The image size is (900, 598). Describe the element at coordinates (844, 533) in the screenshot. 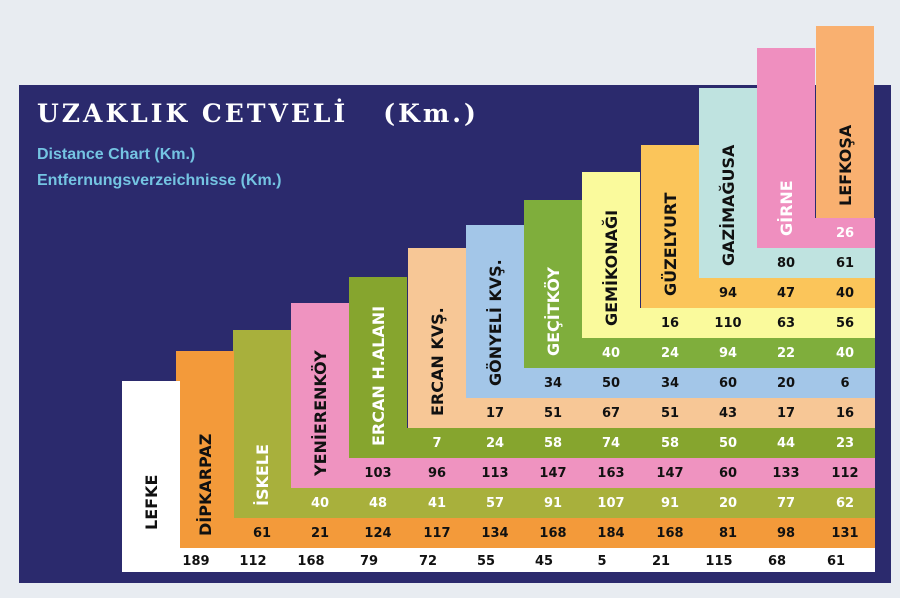

I see `cell-dipkarpaz-lefkosa: 131` at that location.